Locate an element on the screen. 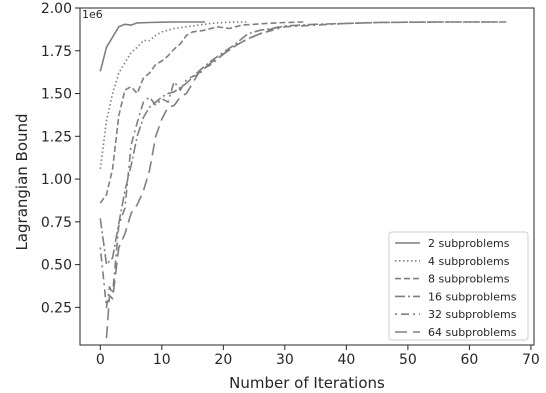 This screenshot has width=546, height=393. legend-frame is located at coordinates (458, 286).